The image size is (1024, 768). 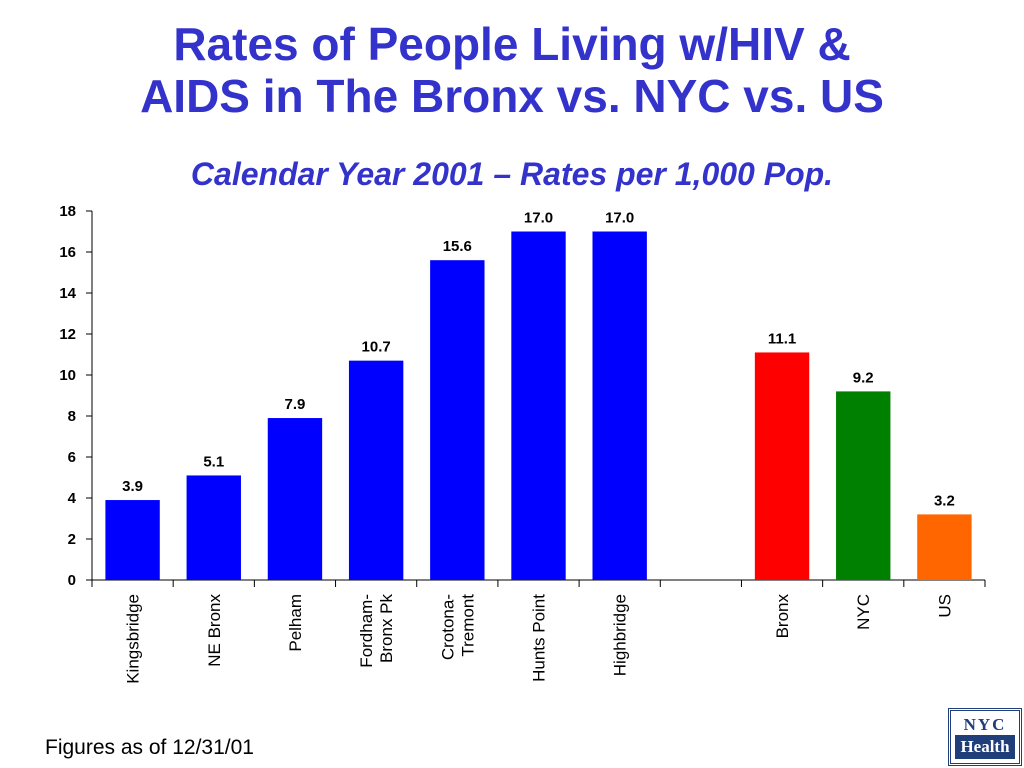 I want to click on y-tick-label: 10, so click(x=67, y=375).